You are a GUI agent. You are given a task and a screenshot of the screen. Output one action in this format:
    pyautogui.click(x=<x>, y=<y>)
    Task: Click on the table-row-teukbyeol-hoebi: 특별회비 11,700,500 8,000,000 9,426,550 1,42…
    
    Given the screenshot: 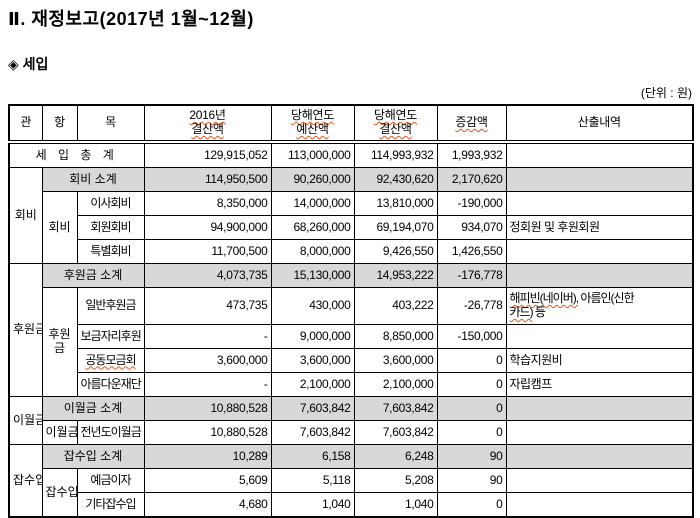 What is the action you would take?
    pyautogui.click(x=351, y=251)
    